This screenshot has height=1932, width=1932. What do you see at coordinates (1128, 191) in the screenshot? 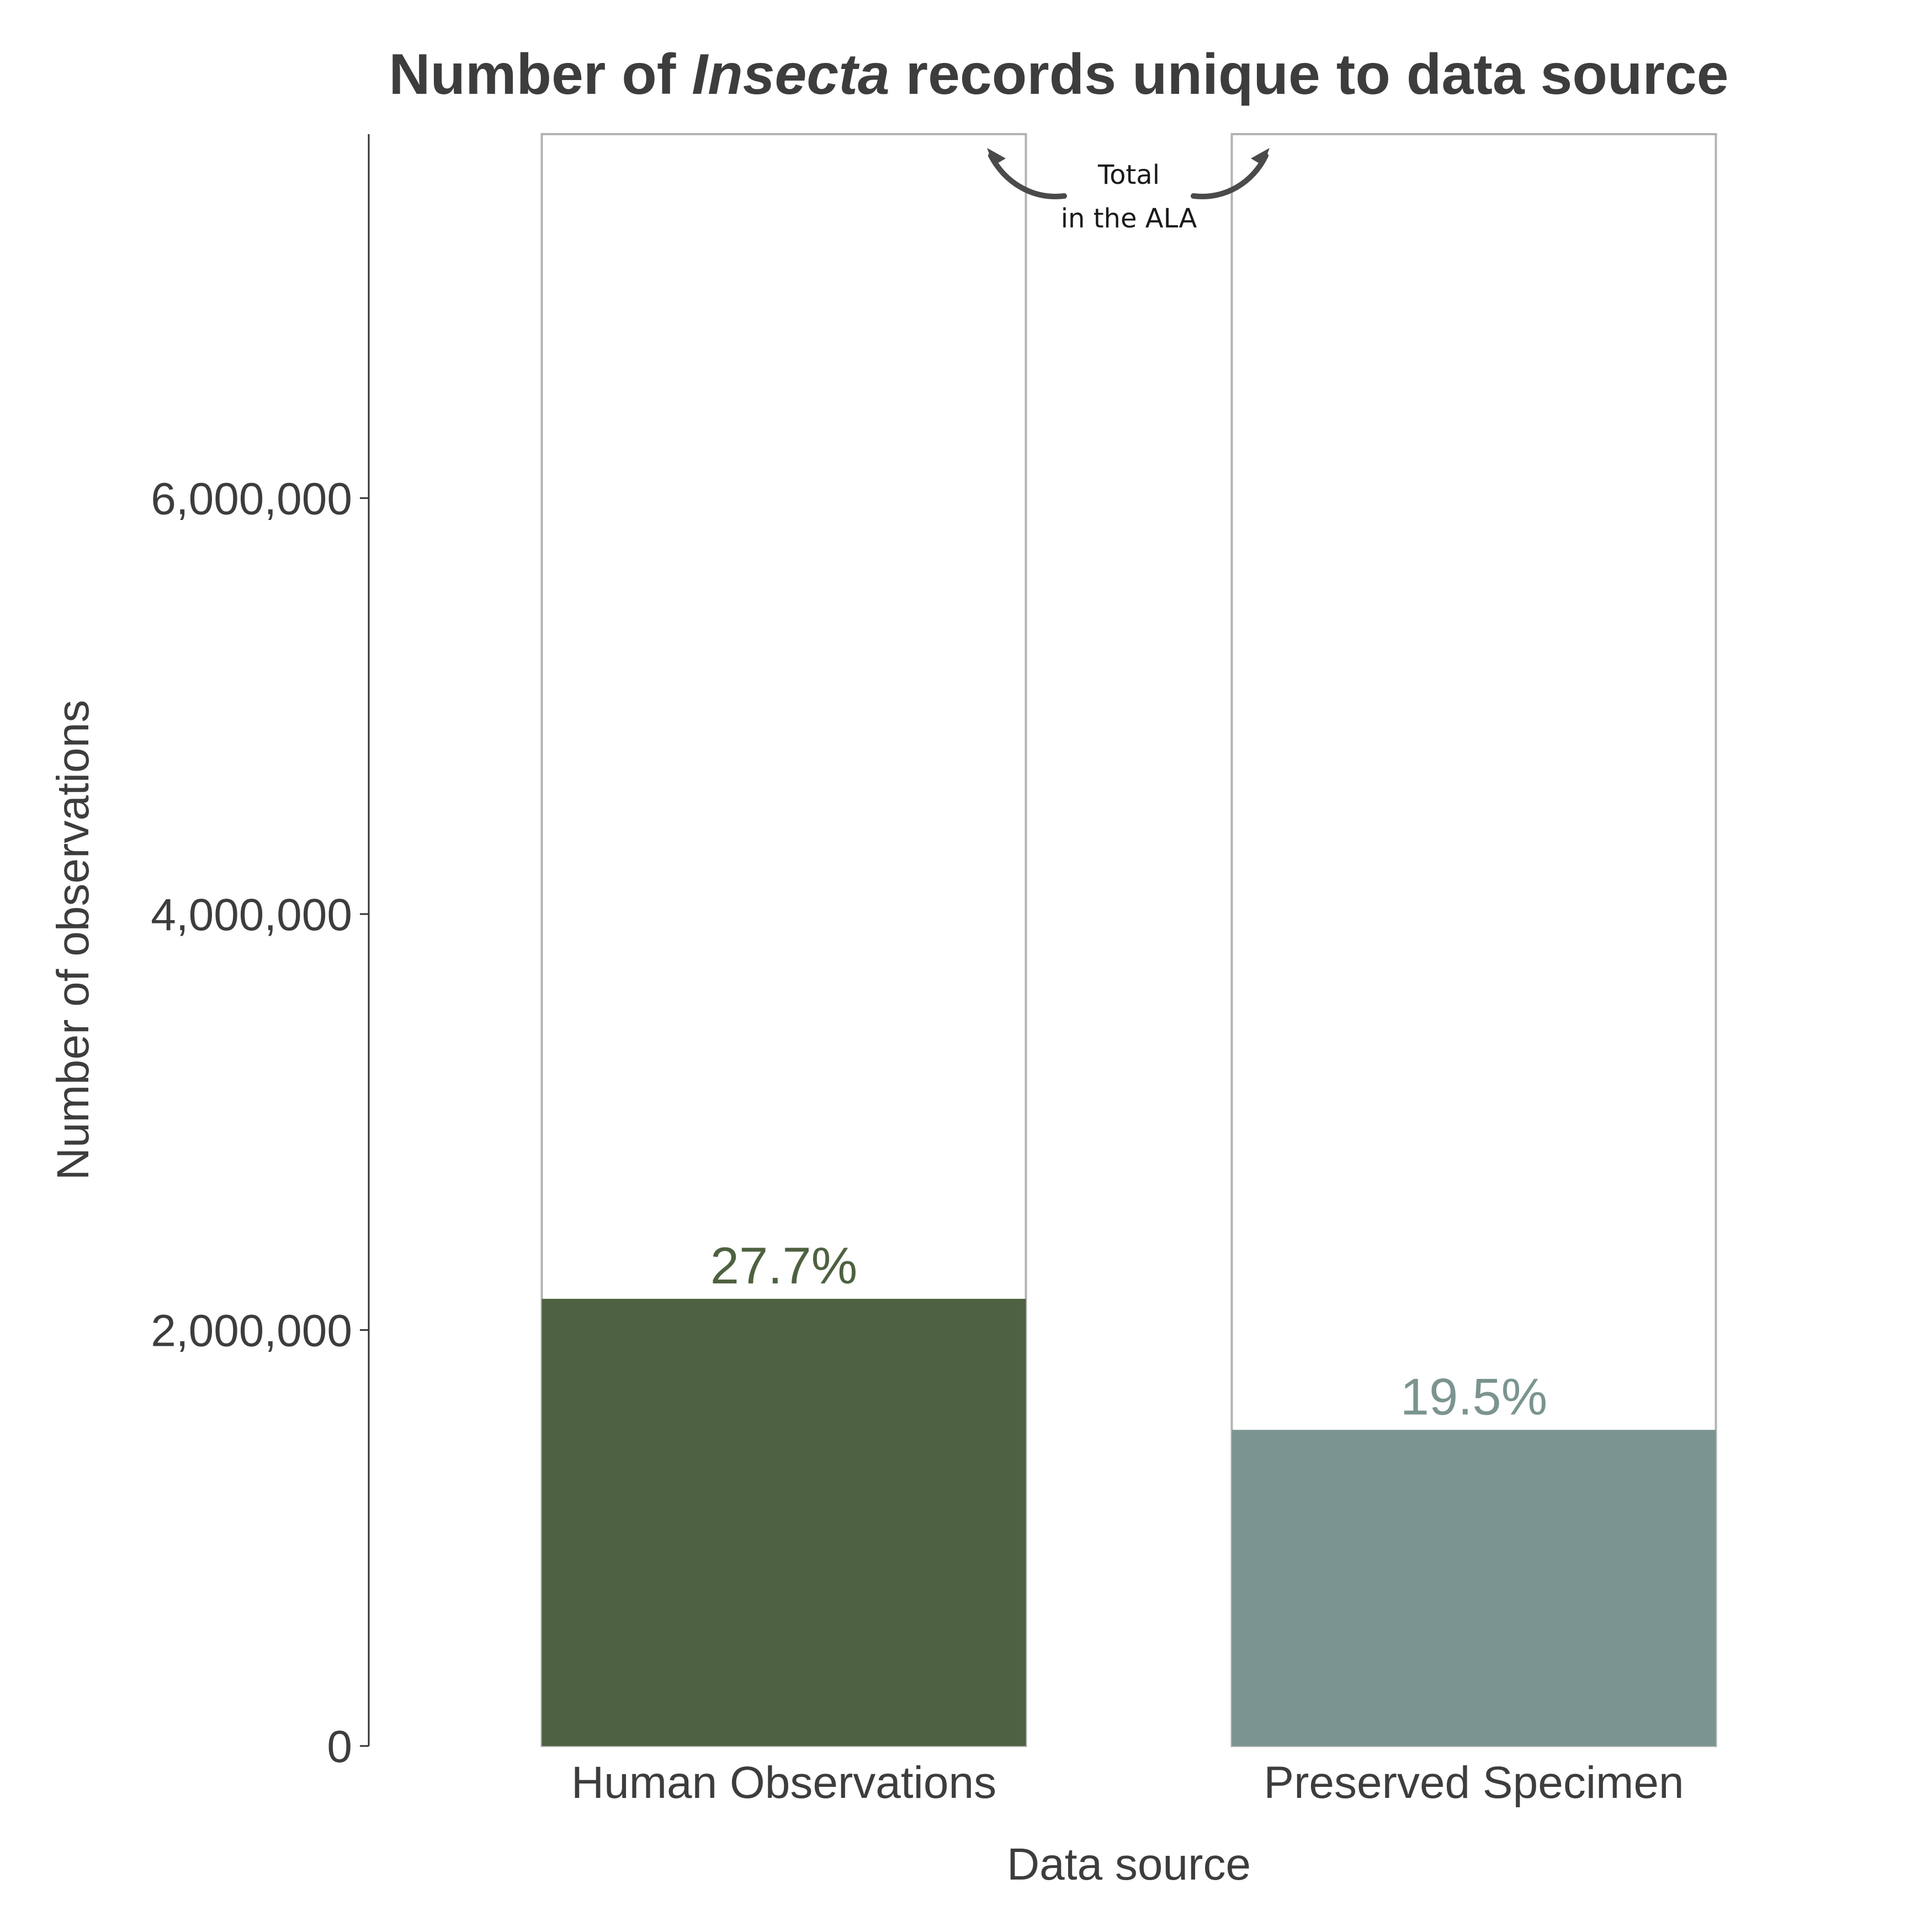
I see `total-annotation: Total in the ALA` at bounding box center [1128, 191].